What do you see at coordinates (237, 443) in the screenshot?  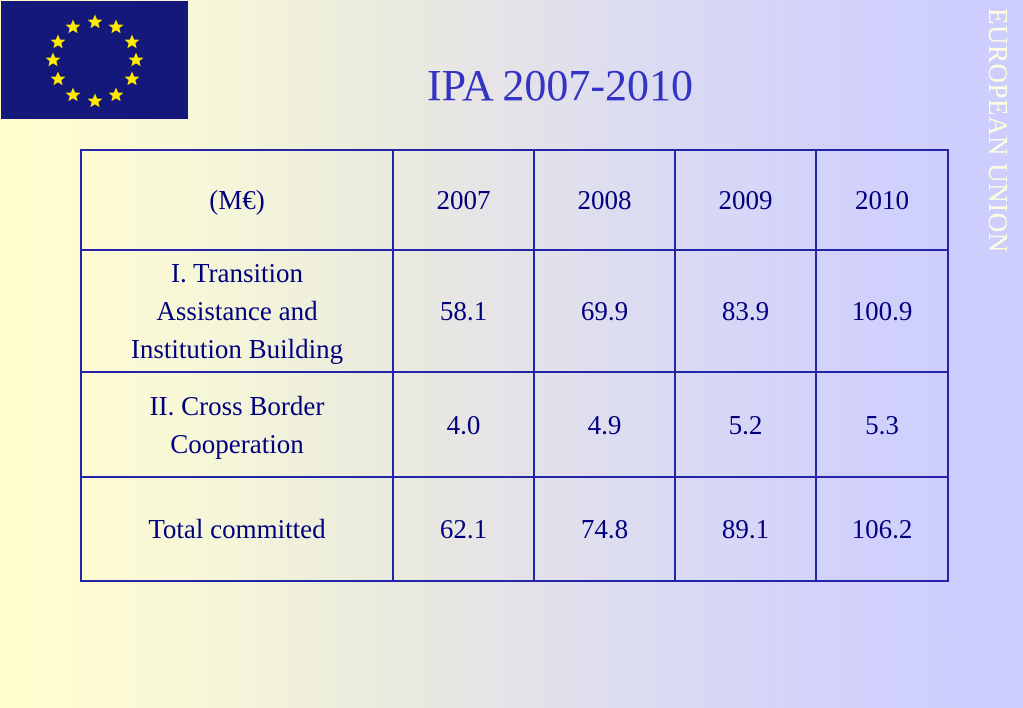 I see `row-label-line: Cooperation` at bounding box center [237, 443].